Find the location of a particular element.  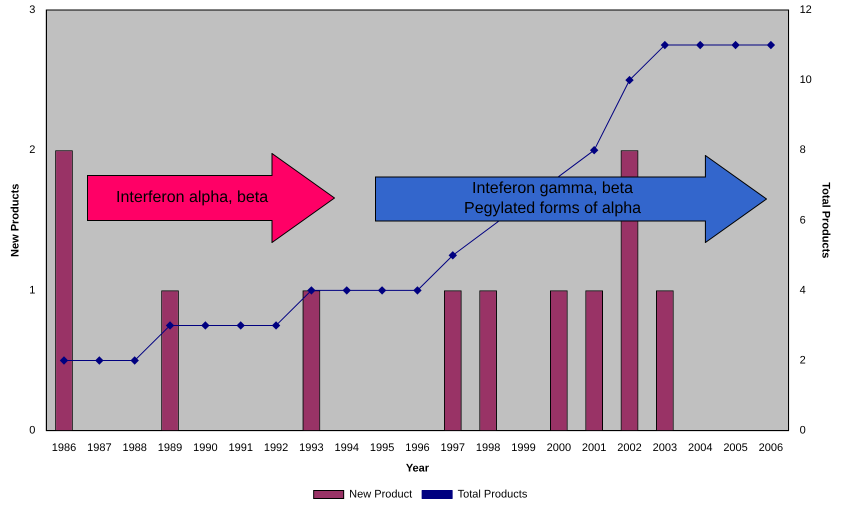

x-tick-label: 1998 is located at coordinates (488, 448).